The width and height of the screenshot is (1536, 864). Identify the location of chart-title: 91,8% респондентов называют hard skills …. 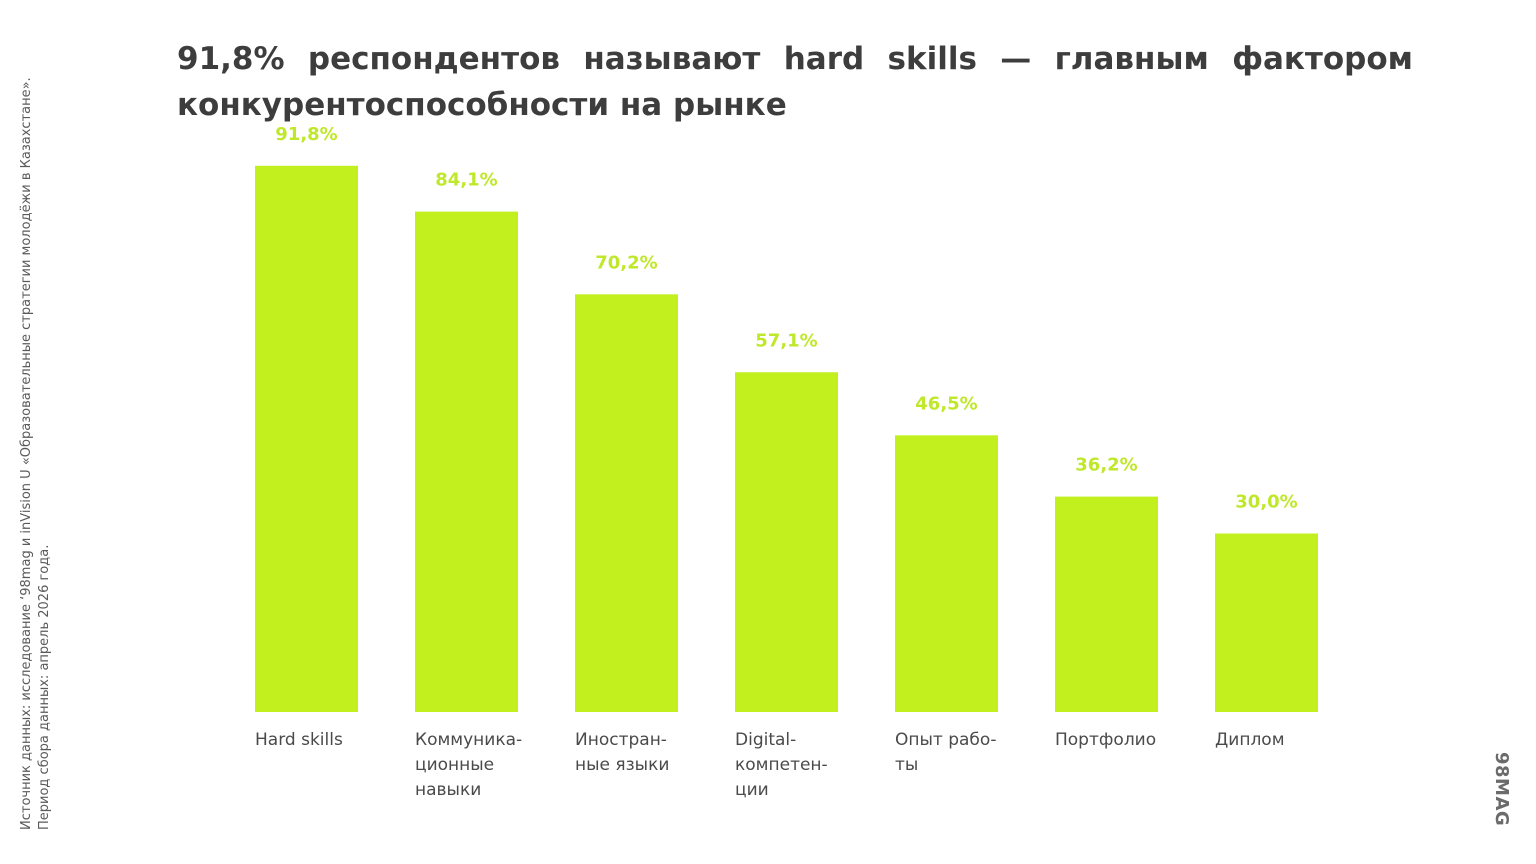
(795, 82).